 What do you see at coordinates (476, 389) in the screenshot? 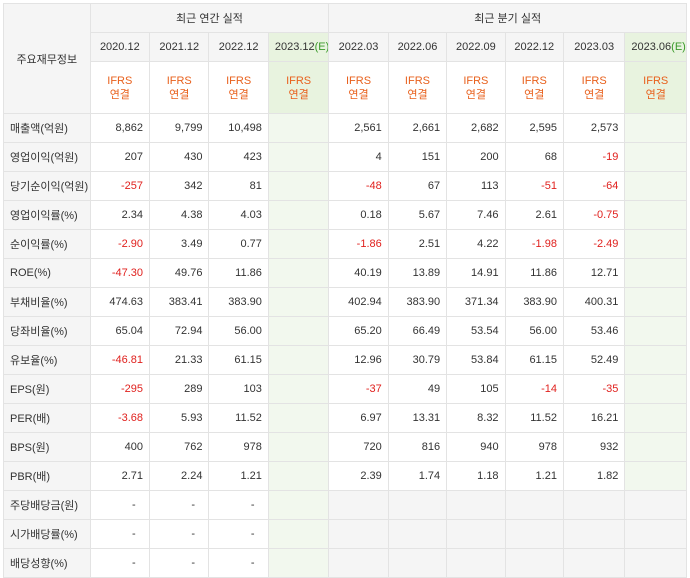
I see `table-cell: 105` at bounding box center [476, 389].